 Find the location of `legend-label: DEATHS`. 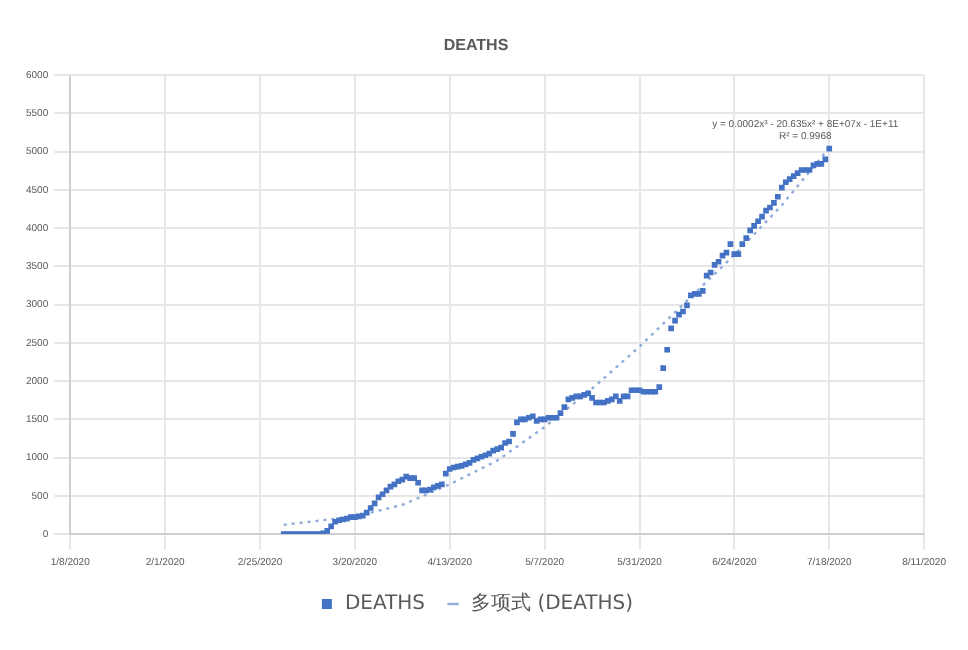

legend-label: DEATHS is located at coordinates (385, 604).